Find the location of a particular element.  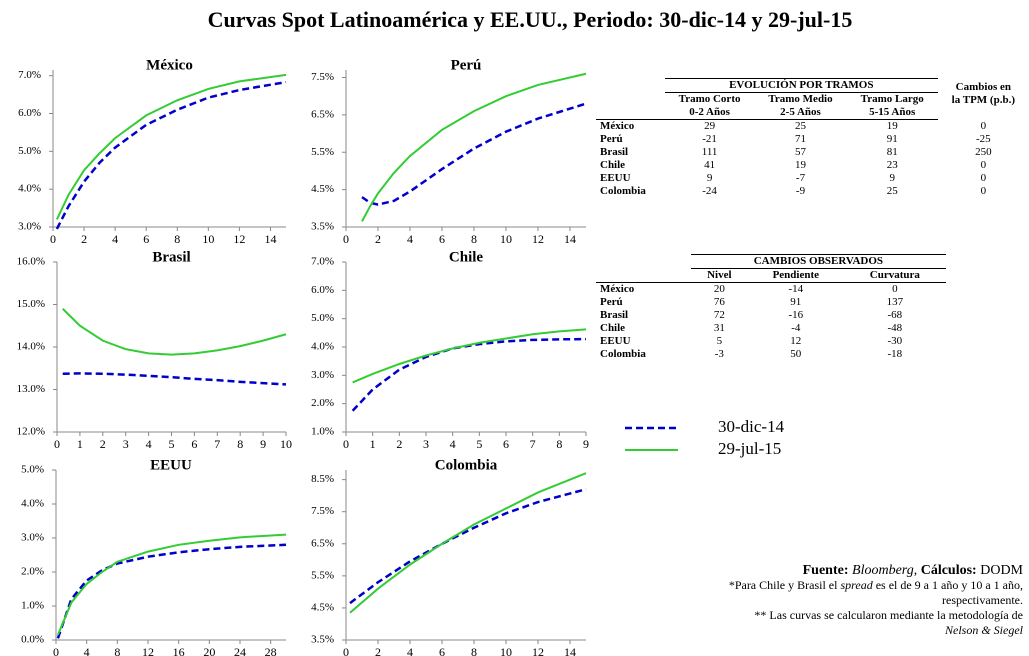

chart-title: Chile is located at coordinates (466, 257).